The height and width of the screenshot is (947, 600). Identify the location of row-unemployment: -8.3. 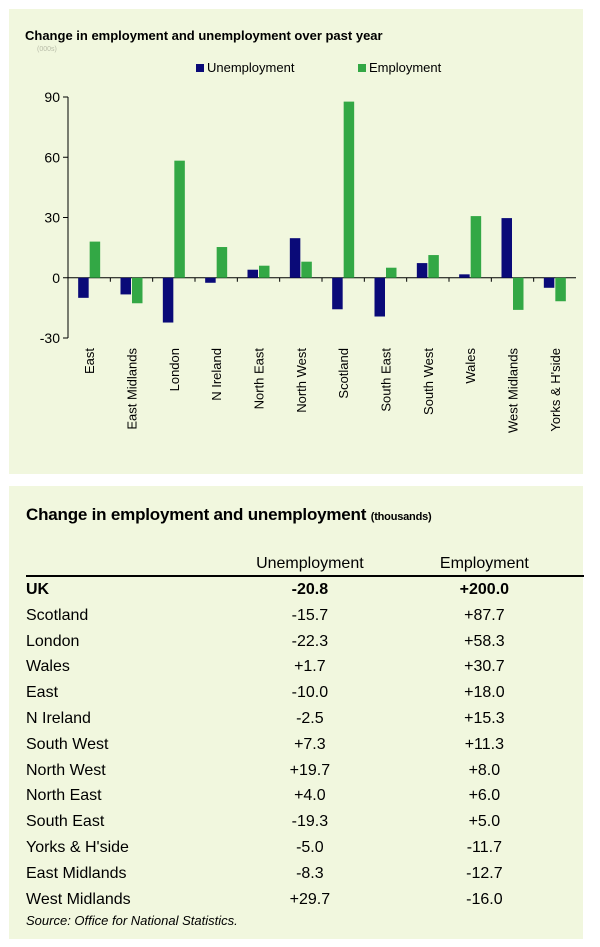
(310, 873).